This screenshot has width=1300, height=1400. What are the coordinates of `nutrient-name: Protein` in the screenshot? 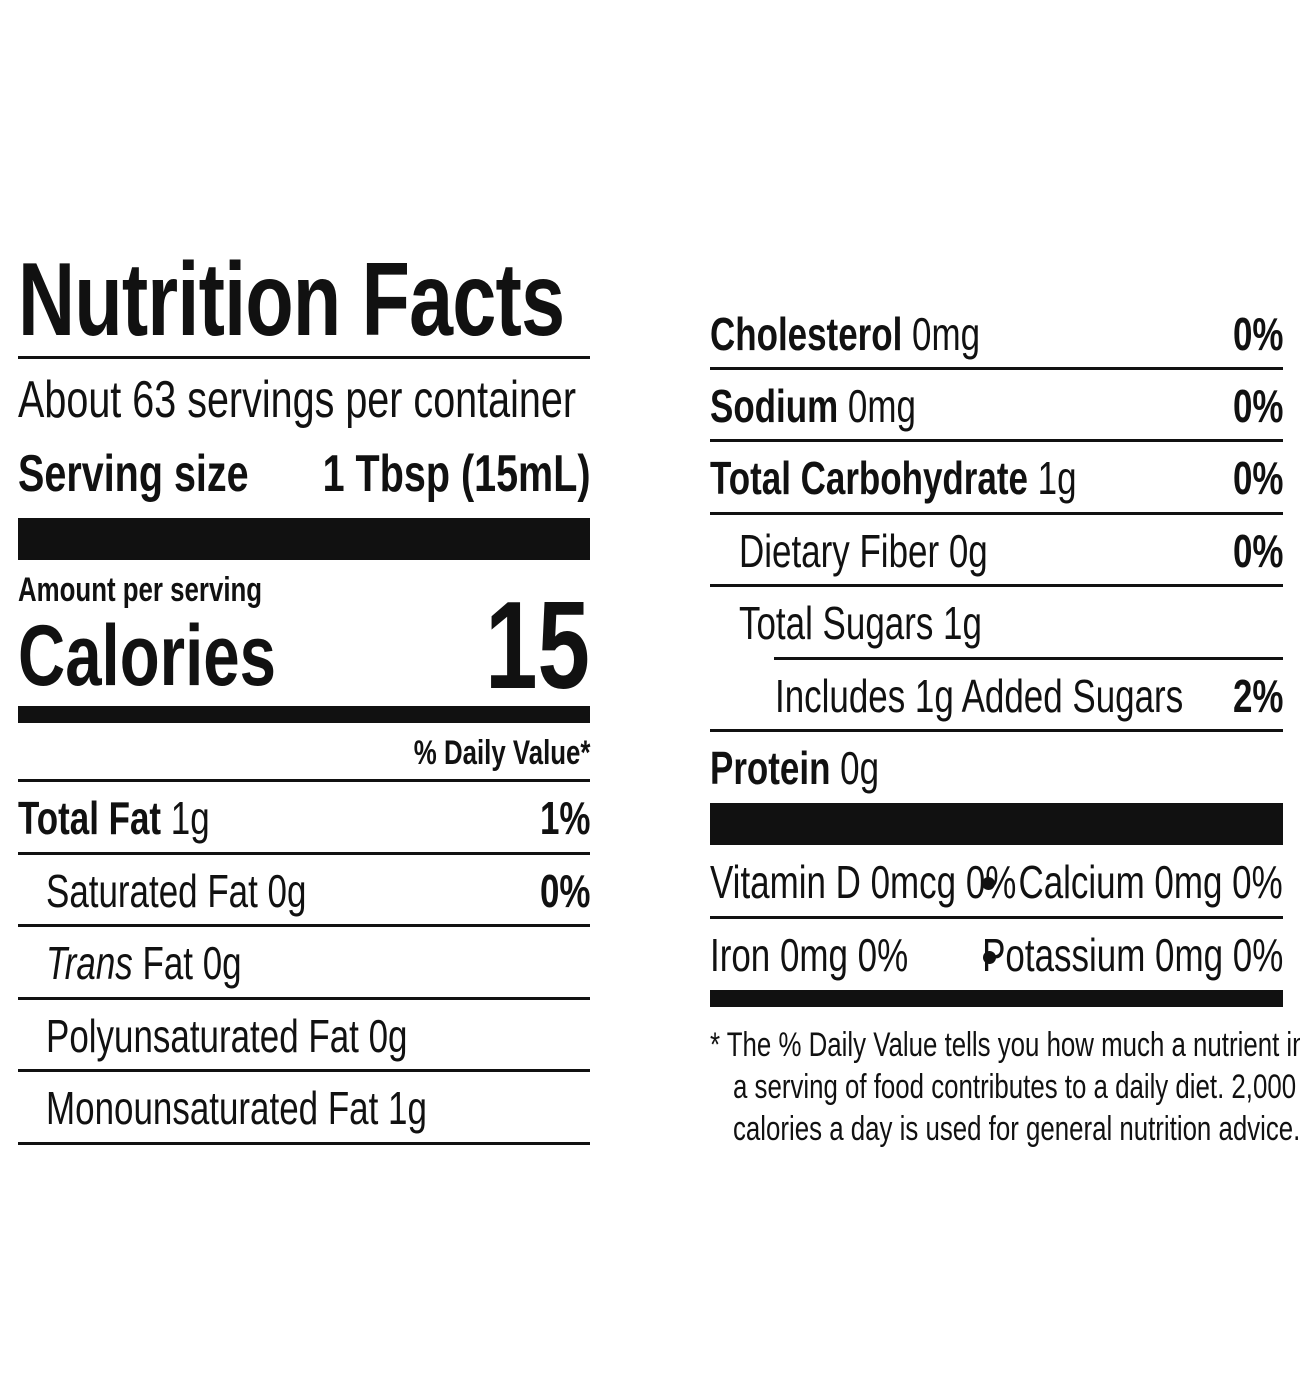 It's located at (770, 768).